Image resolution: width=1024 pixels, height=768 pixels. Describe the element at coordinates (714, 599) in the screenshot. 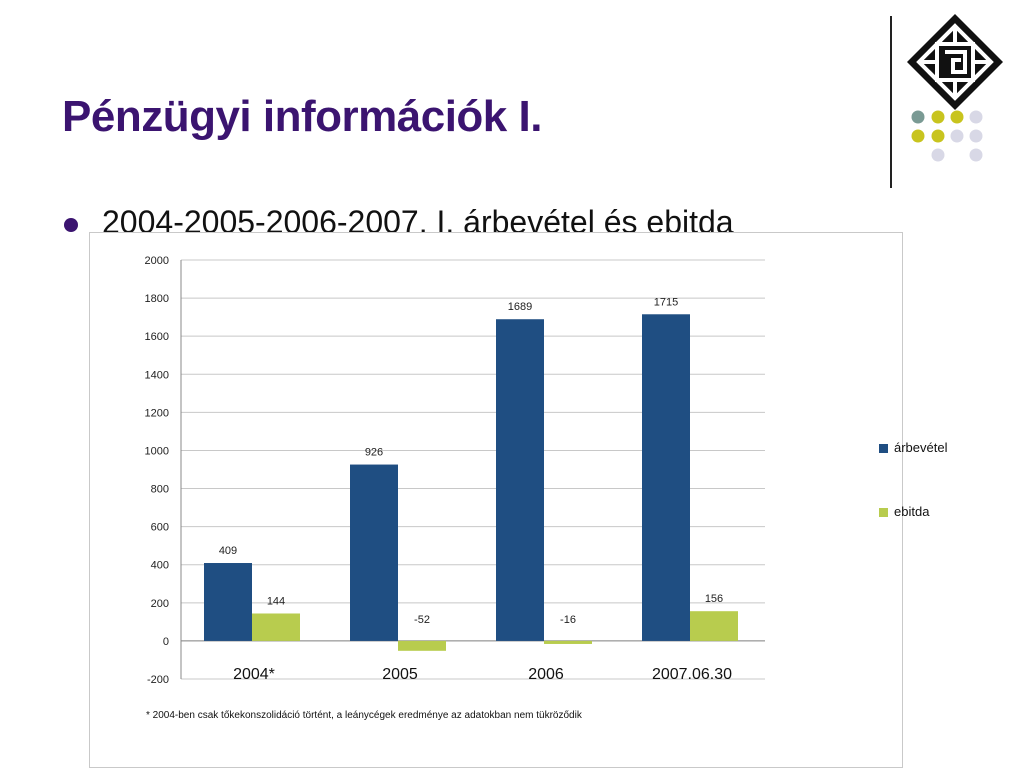

I see `data-label: 156` at that location.